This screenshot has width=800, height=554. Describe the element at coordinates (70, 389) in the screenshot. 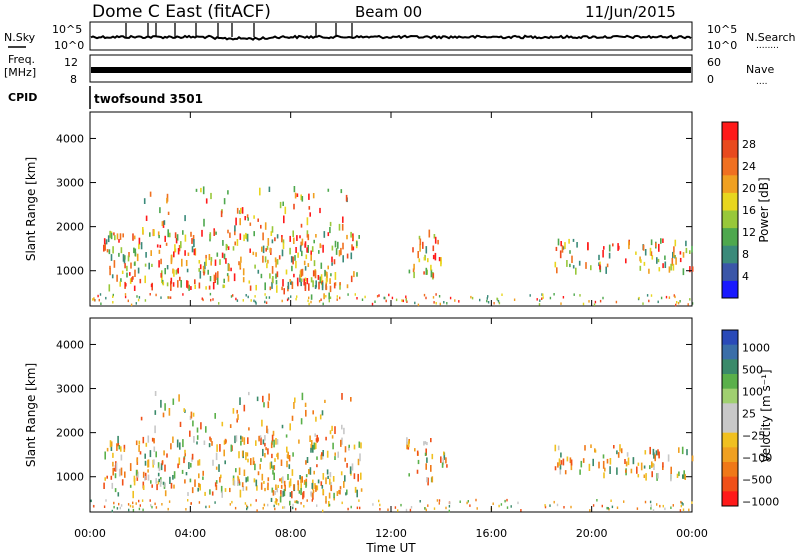

I see `y-tick-label: 3000` at that location.